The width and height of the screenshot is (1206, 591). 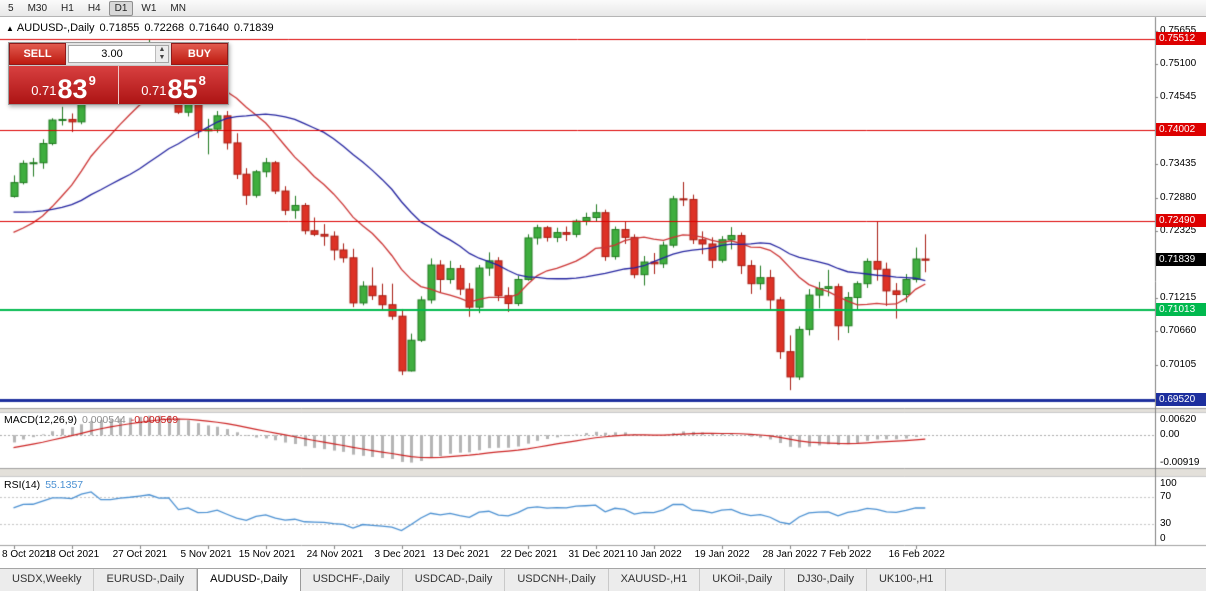 I want to click on buy-price: 0.71 85 8, so click(x=173, y=85).